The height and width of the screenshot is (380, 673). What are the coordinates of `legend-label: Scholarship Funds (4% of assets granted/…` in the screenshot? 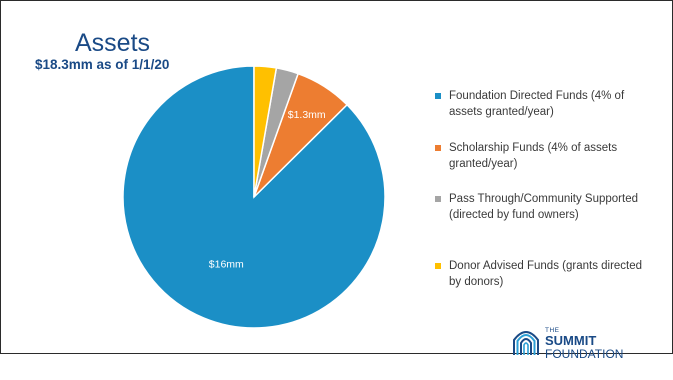 It's located at (533, 156).